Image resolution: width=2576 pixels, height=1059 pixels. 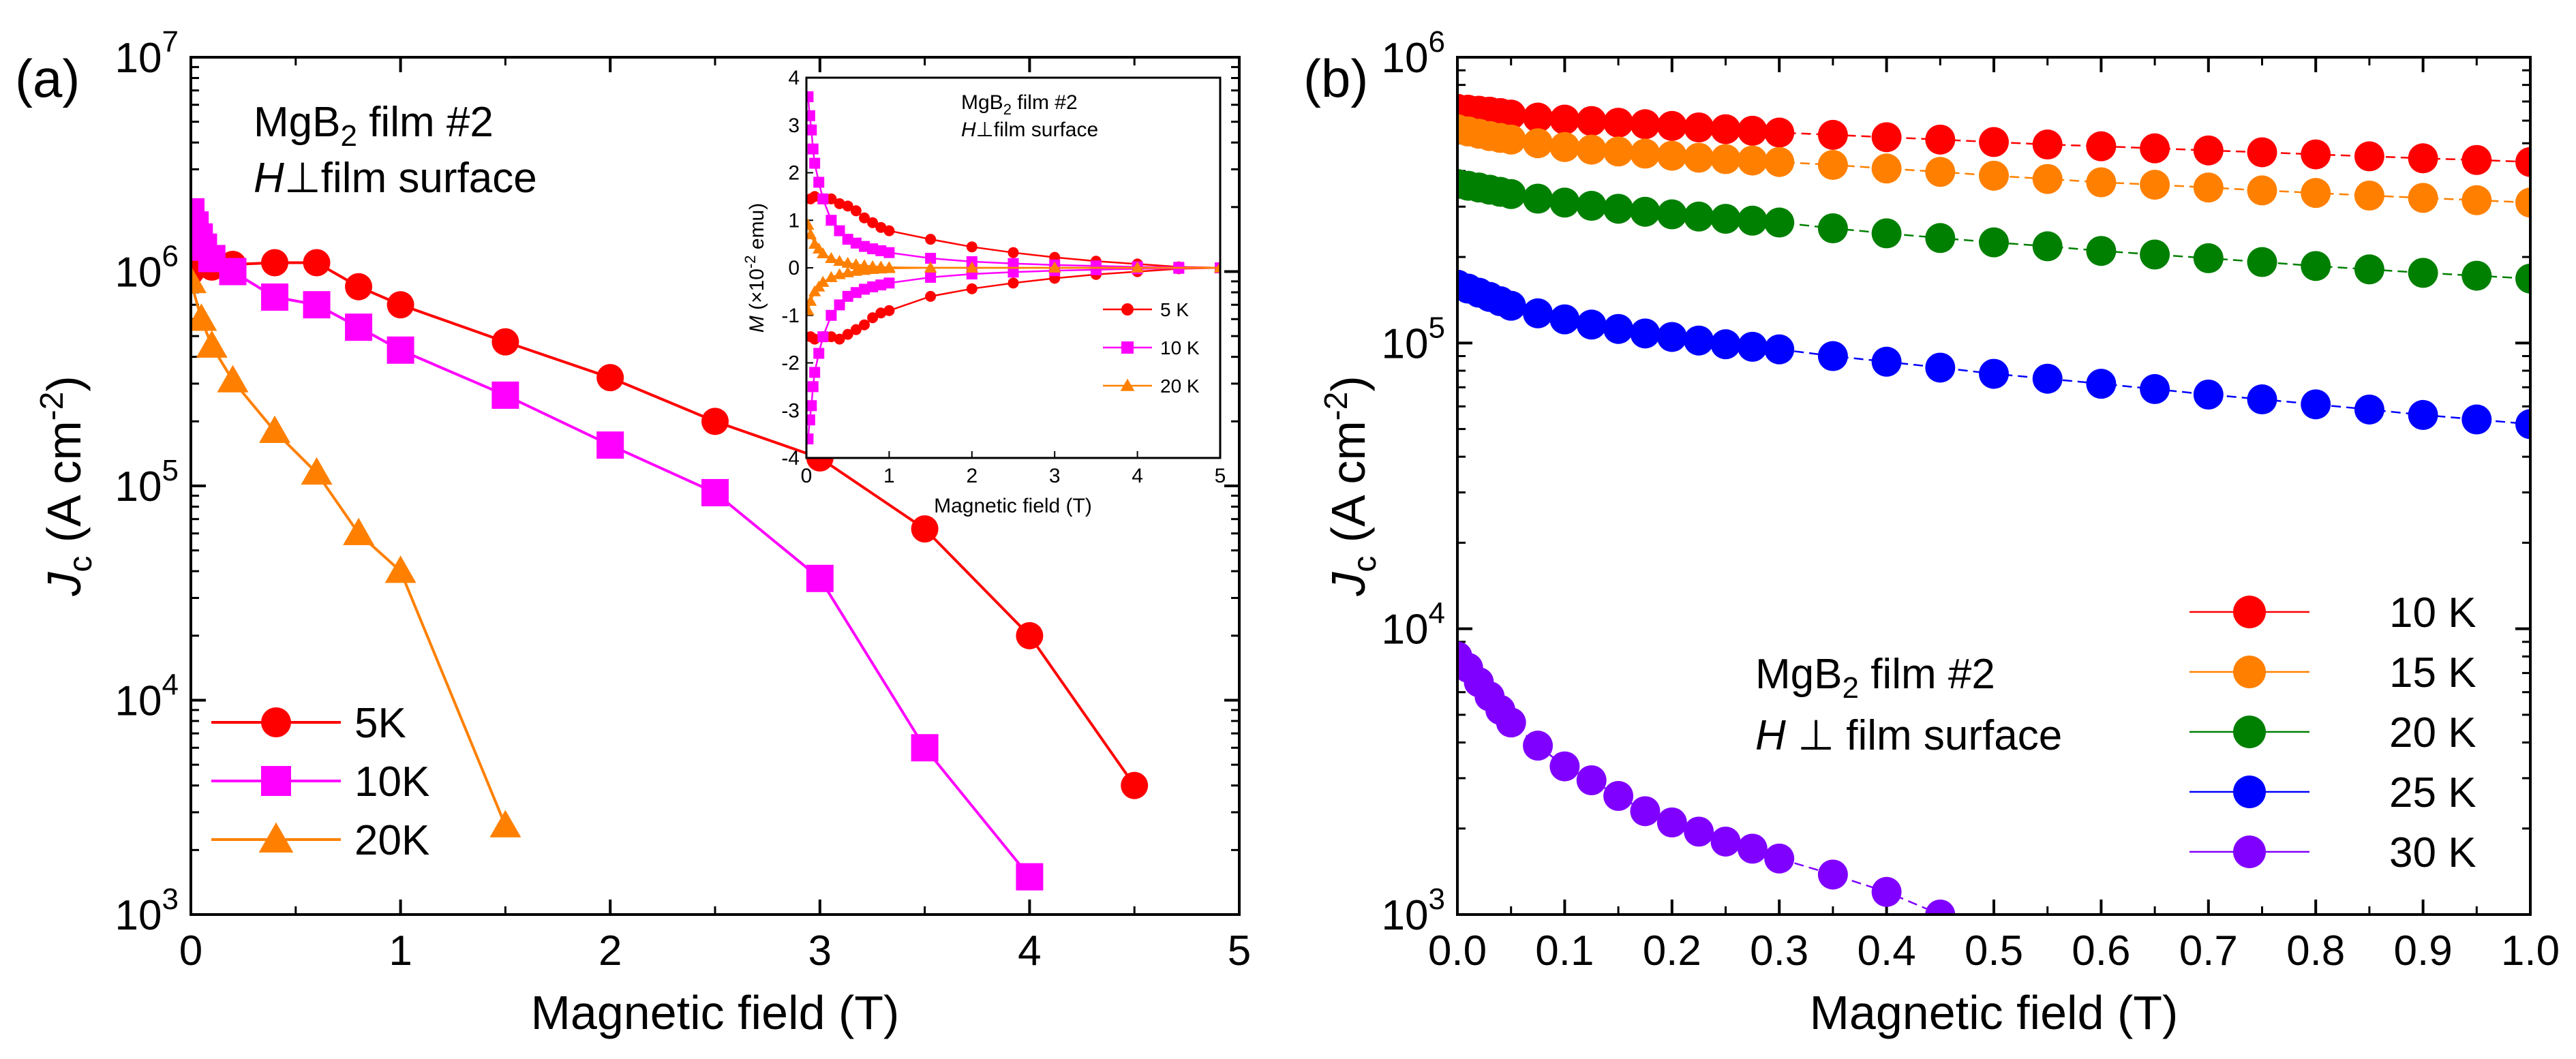 I want to click on inset-x-tick-label: 5, so click(x=1220, y=476).